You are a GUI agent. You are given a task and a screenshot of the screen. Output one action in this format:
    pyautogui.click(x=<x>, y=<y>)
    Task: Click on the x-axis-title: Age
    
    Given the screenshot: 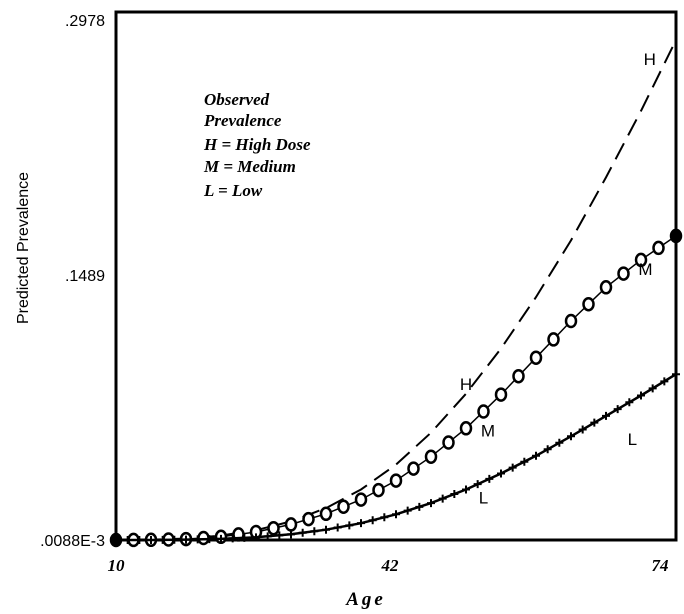 What is the action you would take?
    pyautogui.click(x=365, y=599)
    